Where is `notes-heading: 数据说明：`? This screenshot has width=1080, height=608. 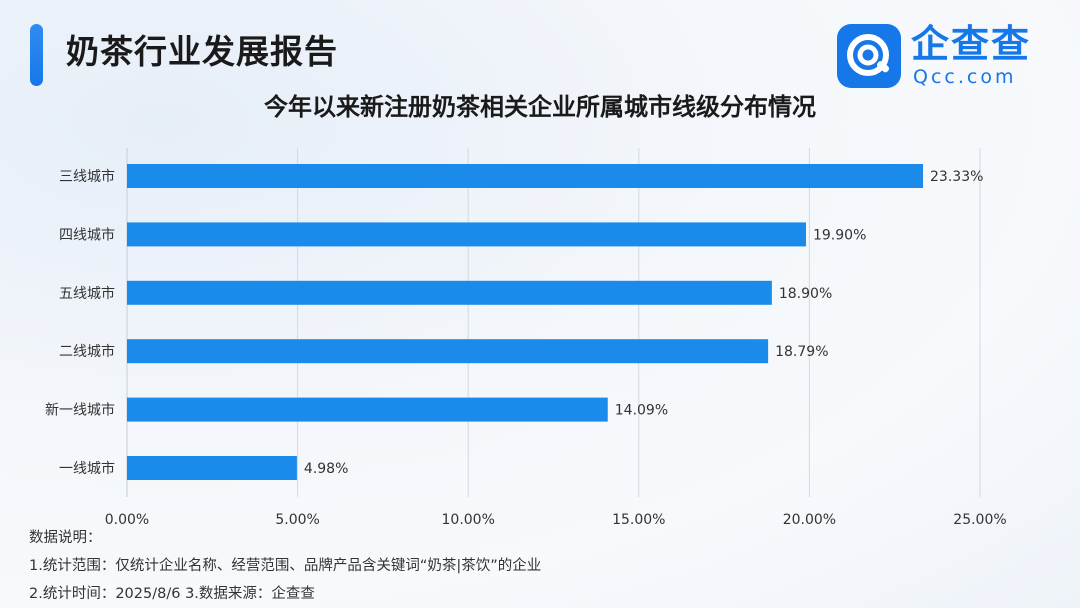 notes-heading: 数据说明： is located at coordinates (65, 538).